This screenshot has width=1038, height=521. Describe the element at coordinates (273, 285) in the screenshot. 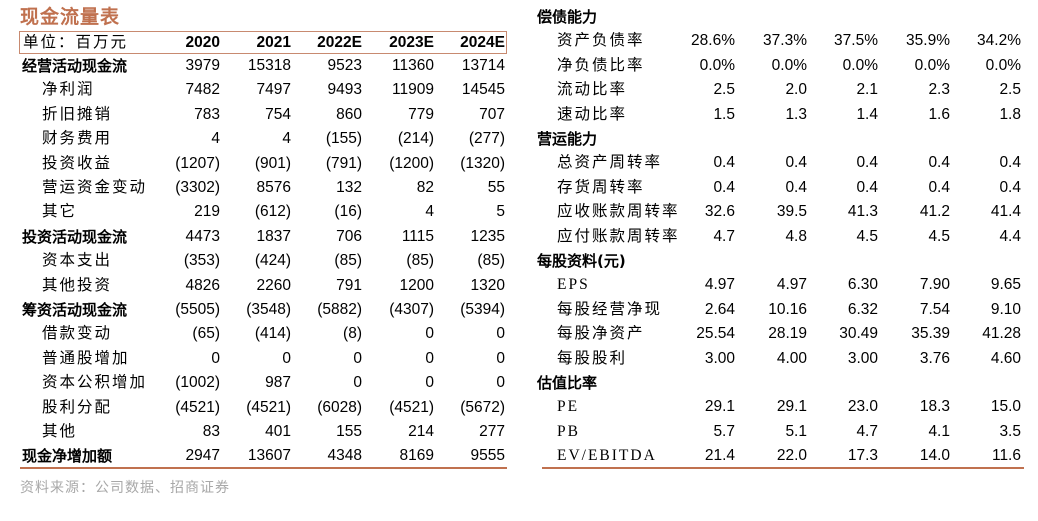

I see `cell-value: 2260` at that location.